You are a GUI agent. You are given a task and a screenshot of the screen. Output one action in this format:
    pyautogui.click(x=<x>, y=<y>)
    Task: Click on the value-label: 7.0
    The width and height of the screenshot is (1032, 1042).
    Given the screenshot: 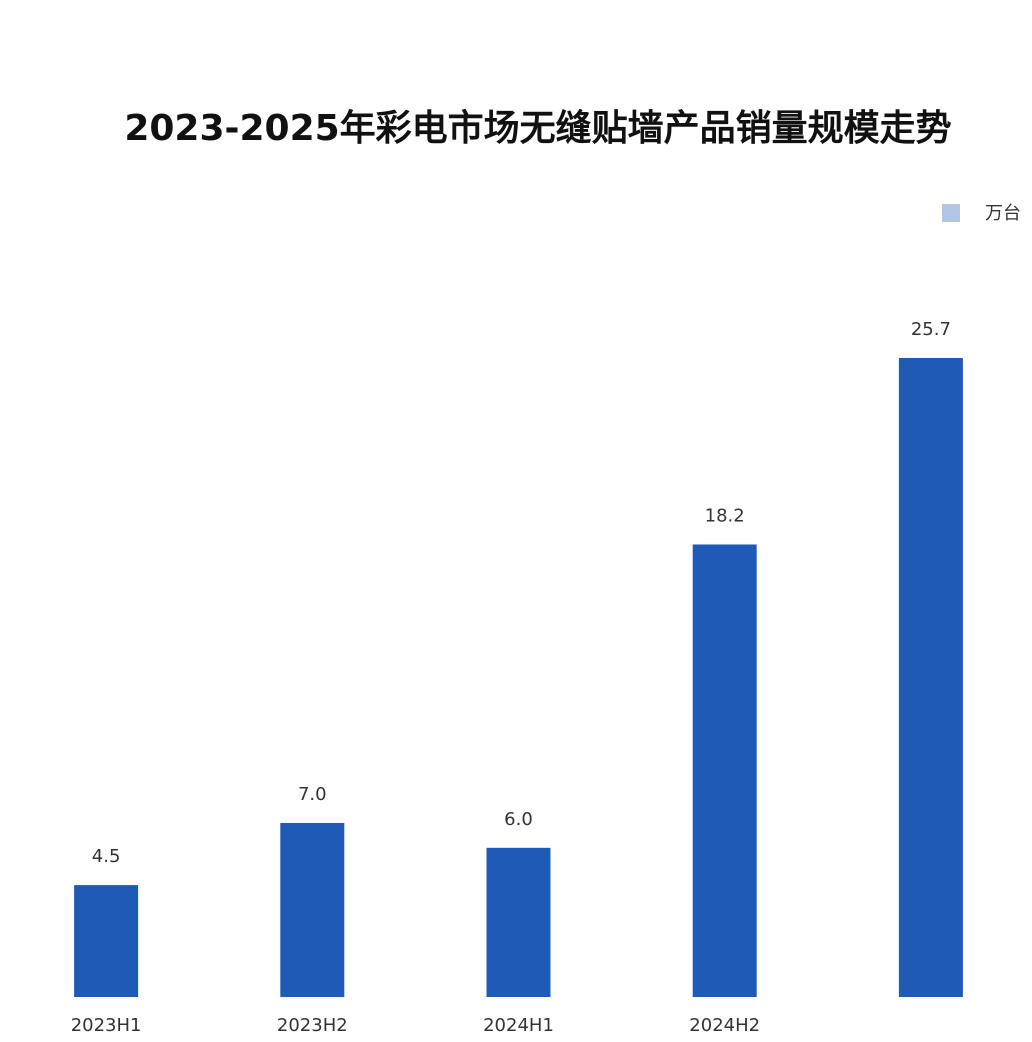 What is the action you would take?
    pyautogui.click(x=312, y=794)
    